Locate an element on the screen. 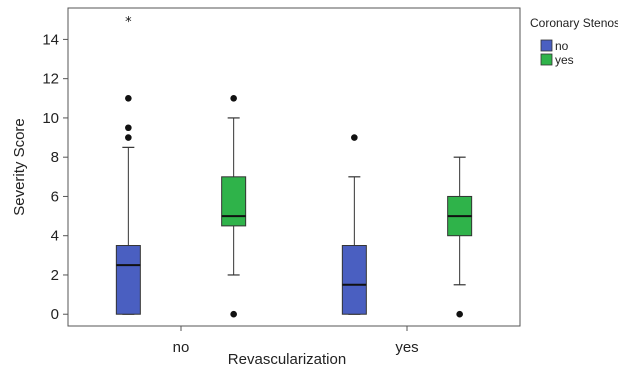 This screenshot has height=371, width=618. legend-item-no: no is located at coordinates (554, 46).